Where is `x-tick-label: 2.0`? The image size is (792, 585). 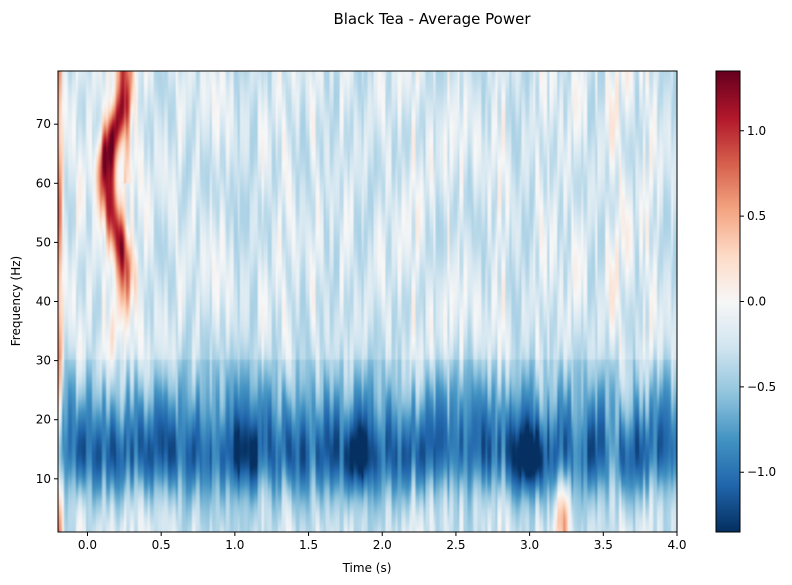 x-tick-label: 2.0 is located at coordinates (382, 545).